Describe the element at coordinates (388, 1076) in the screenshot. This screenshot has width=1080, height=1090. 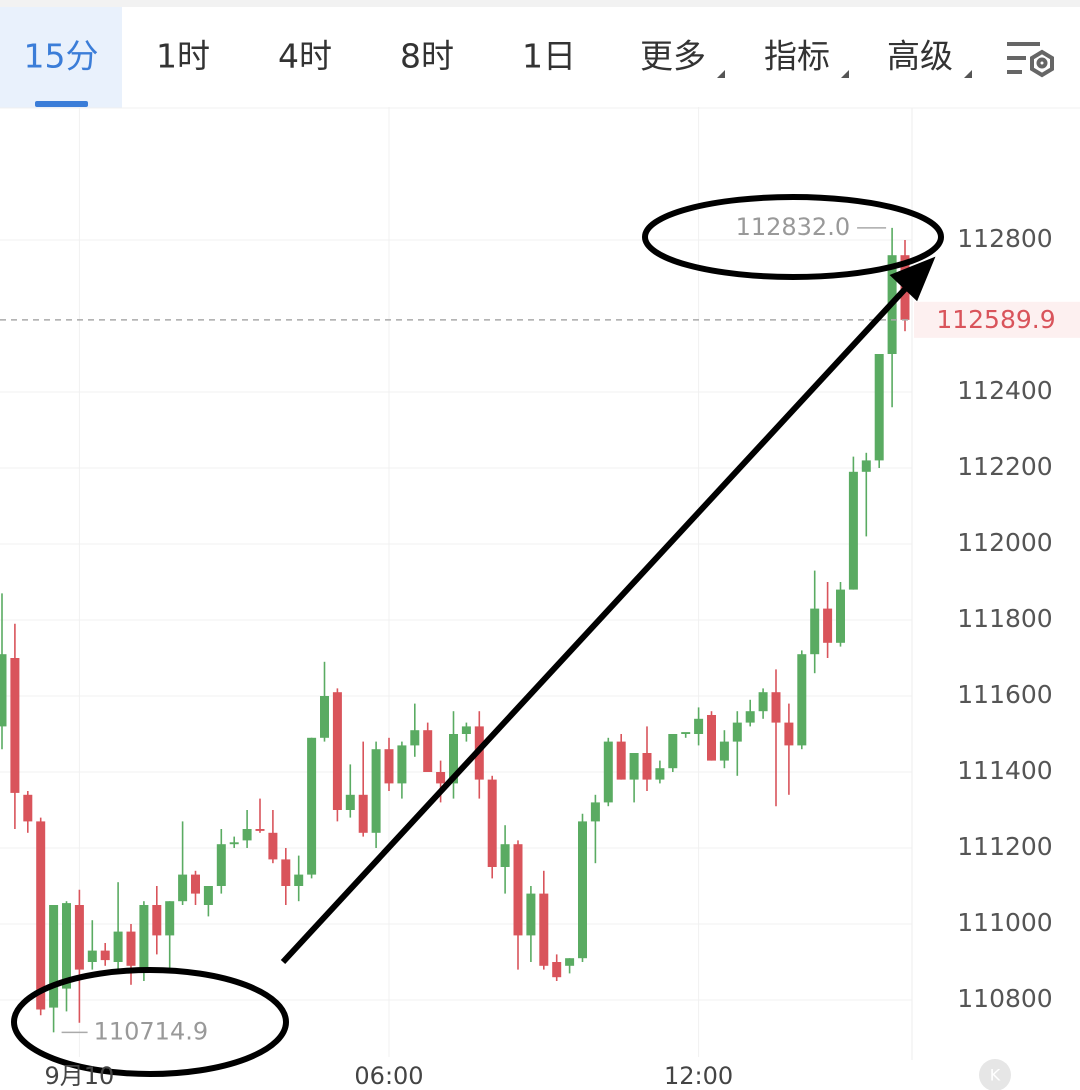
I see `x-tick-label: 06:00` at that location.